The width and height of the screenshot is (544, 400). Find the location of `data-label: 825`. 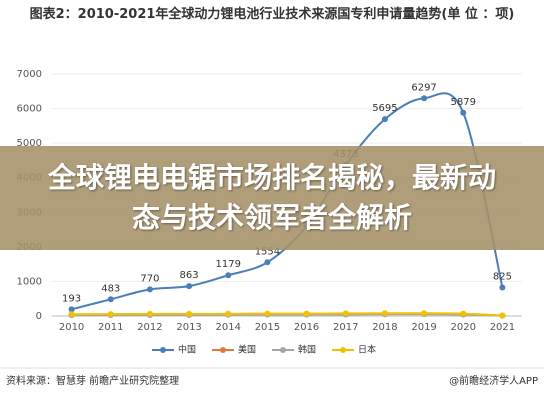

data-label: 825 is located at coordinates (502, 276).